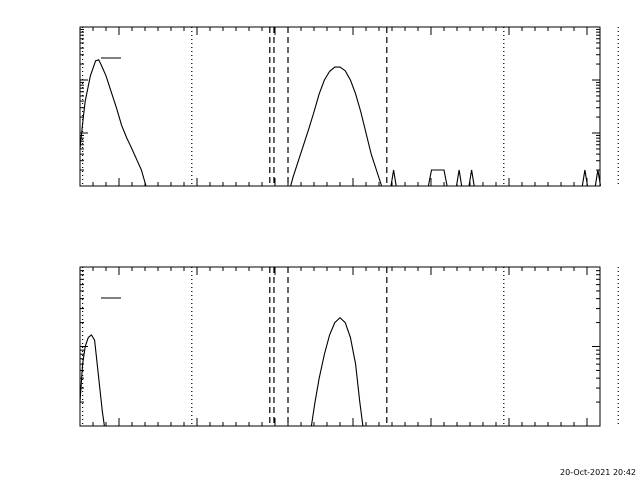 The height and width of the screenshot is (480, 640). What do you see at coordinates (598, 472) in the screenshot?
I see `footer-timestamp: 20-Oct-2021 20:42` at bounding box center [598, 472].